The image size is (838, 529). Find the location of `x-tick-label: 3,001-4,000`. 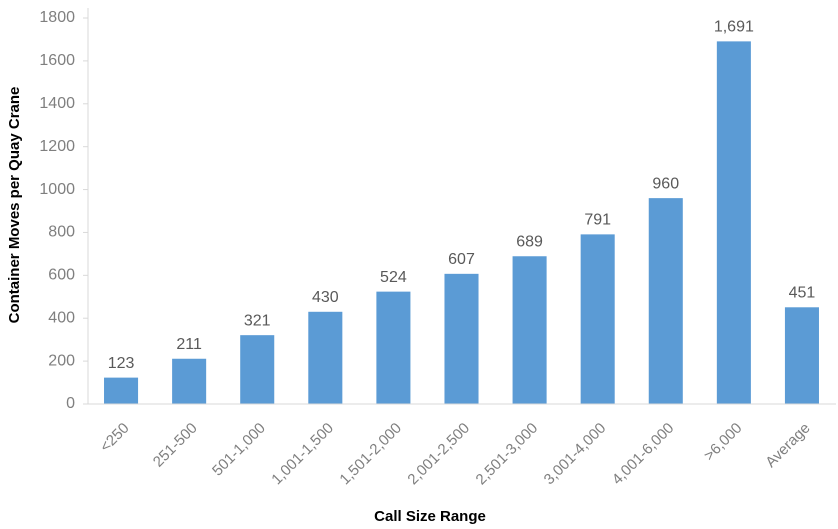

x-tick-label: 3,001-4,000 is located at coordinates (575, 454).